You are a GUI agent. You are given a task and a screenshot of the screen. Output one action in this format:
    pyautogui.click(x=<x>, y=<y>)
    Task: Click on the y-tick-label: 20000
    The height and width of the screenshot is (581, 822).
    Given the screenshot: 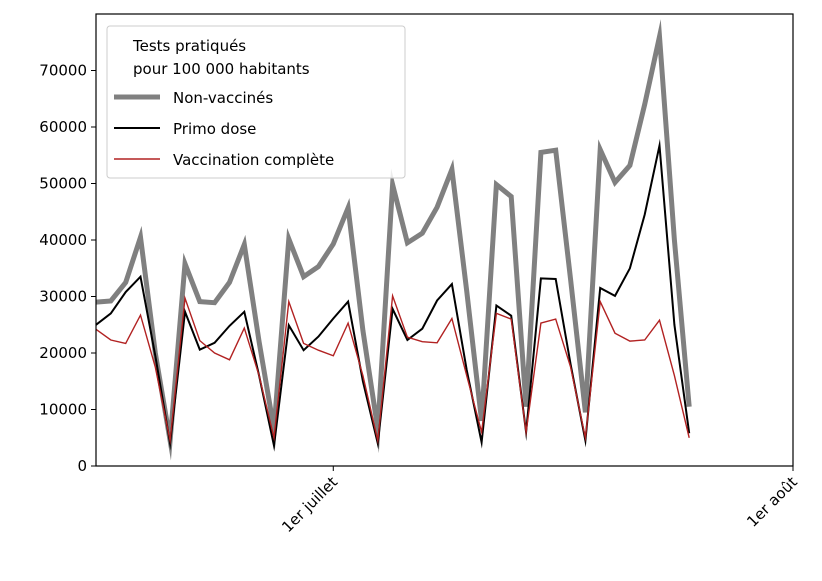 What is the action you would take?
    pyautogui.click(x=63, y=353)
    